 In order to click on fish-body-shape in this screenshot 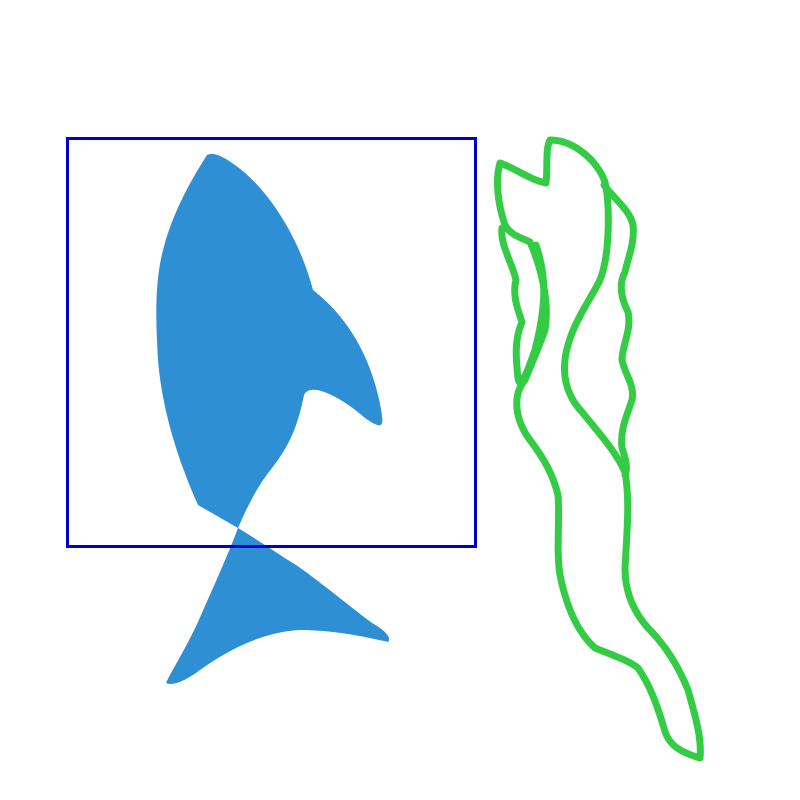, I will do `click(269, 341)`.